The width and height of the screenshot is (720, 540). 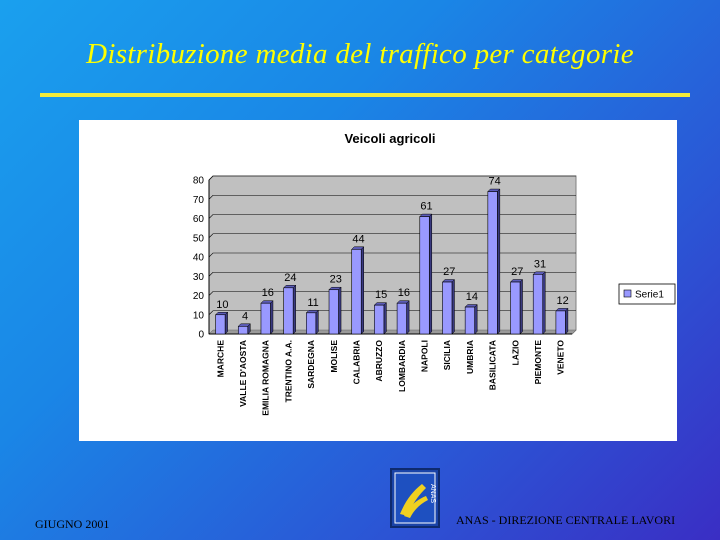 What do you see at coordinates (334, 356) in the screenshot?
I see `category-label: MOLISE` at bounding box center [334, 356].